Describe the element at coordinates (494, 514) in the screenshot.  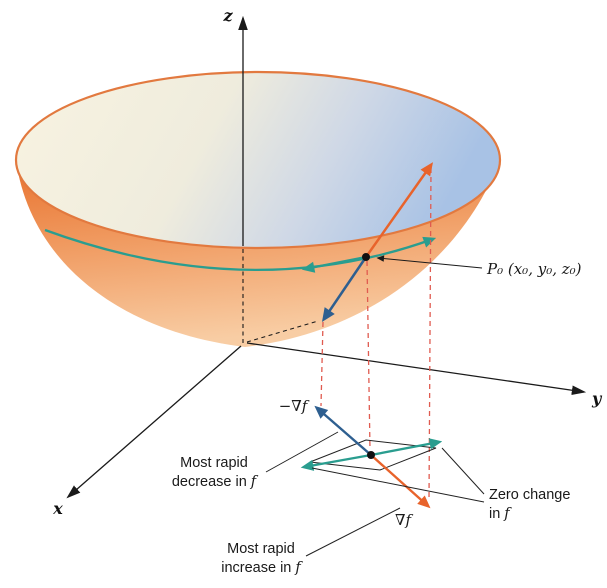
I see `zero-text: in` at that location.